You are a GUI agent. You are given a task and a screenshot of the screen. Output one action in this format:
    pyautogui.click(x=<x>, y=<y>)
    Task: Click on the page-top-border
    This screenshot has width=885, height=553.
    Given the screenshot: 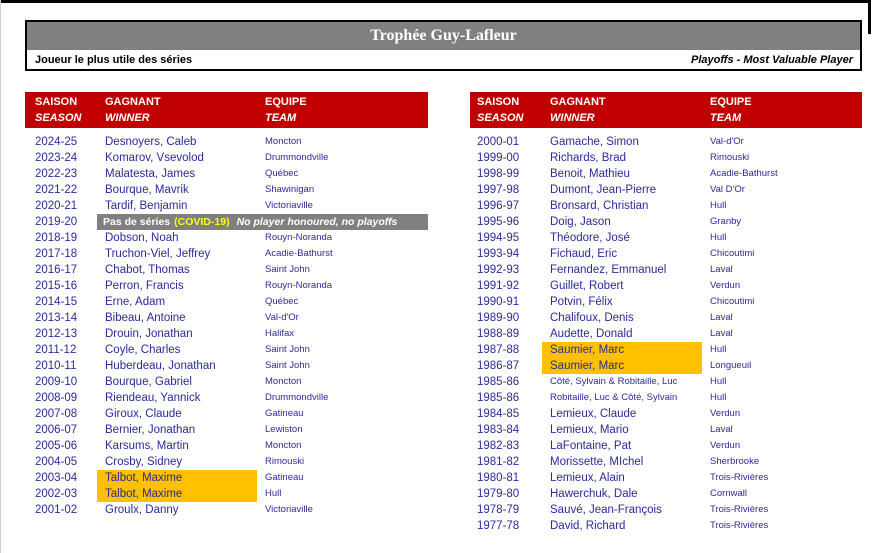 What is the action you would take?
    pyautogui.click(x=435, y=1)
    